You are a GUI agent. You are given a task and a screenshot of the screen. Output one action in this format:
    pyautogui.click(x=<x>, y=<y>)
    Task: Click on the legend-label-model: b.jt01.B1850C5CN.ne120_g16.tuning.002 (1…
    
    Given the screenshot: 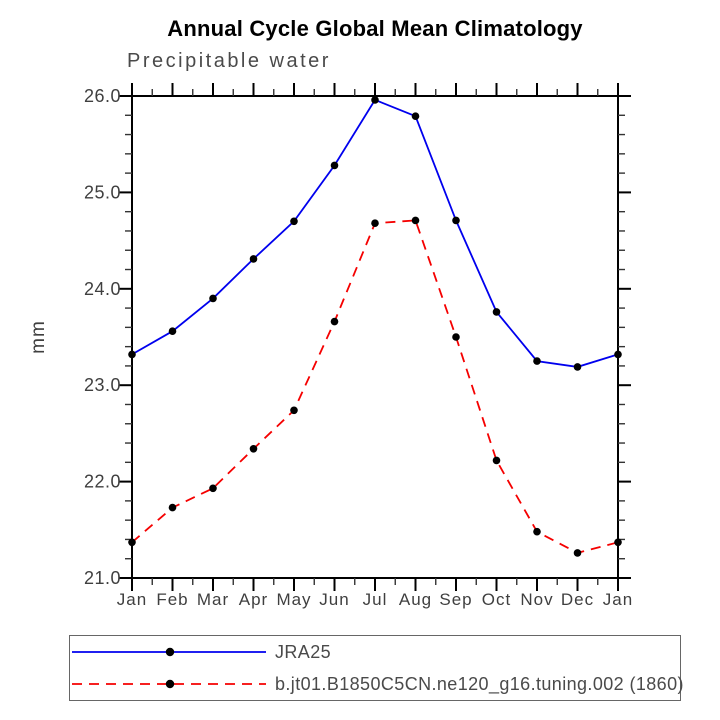 What is the action you would take?
    pyautogui.click(x=479, y=683)
    